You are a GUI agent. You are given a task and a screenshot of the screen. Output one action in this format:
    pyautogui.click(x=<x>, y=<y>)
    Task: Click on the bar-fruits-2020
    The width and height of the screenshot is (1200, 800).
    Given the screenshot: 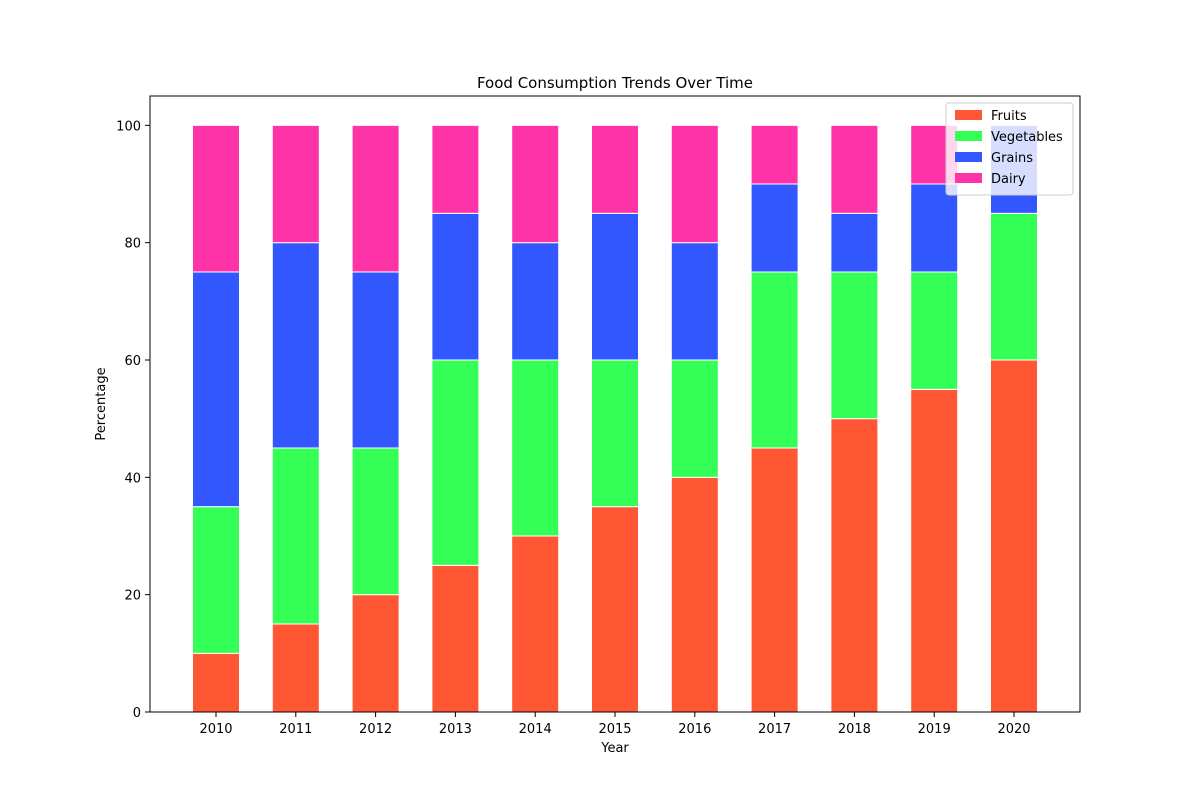 What is the action you would take?
    pyautogui.click(x=1014, y=536)
    